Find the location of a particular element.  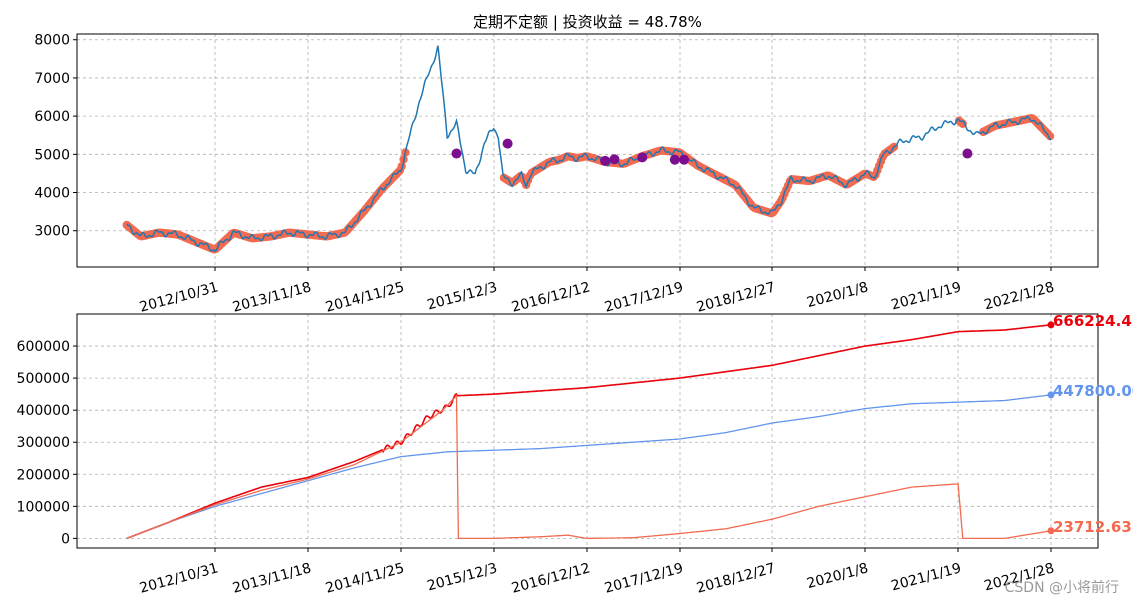

y-tick-label: 3000 is located at coordinates (52, 232).